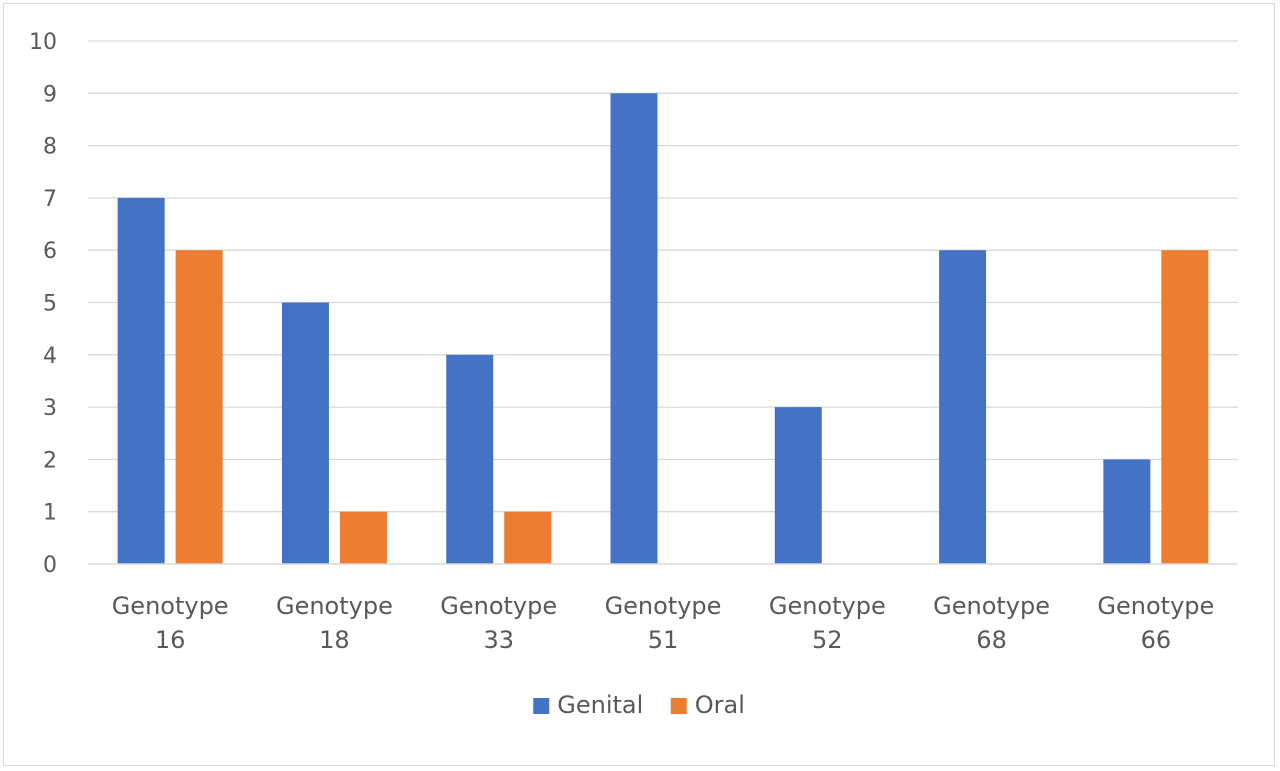 The width and height of the screenshot is (1280, 771). I want to click on x-category-label: Genotype 66, so click(1155, 623).